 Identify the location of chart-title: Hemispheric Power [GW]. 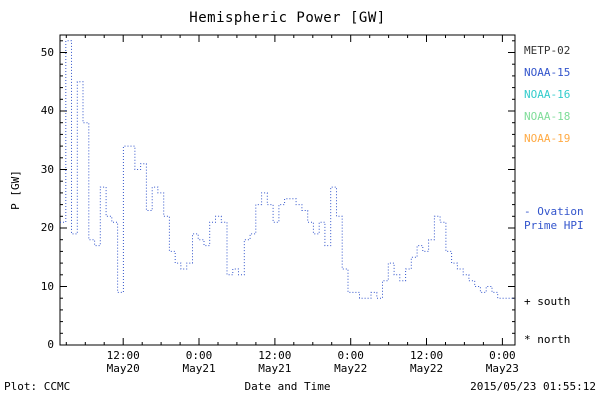
(287, 18).